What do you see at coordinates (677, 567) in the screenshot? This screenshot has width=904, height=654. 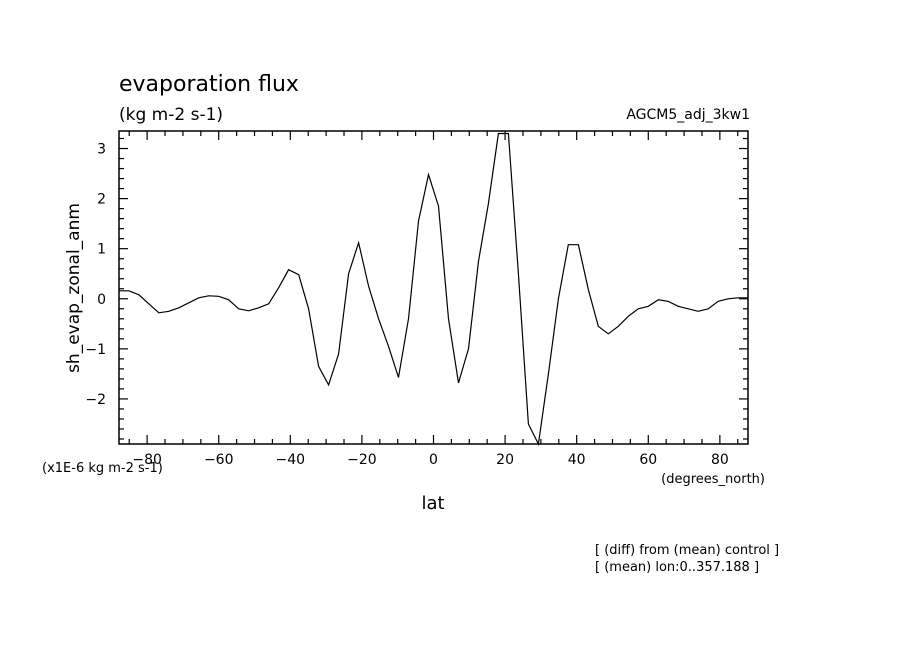 I see `note-mean: [ (mean) lon:0..357.188 ]` at bounding box center [677, 567].